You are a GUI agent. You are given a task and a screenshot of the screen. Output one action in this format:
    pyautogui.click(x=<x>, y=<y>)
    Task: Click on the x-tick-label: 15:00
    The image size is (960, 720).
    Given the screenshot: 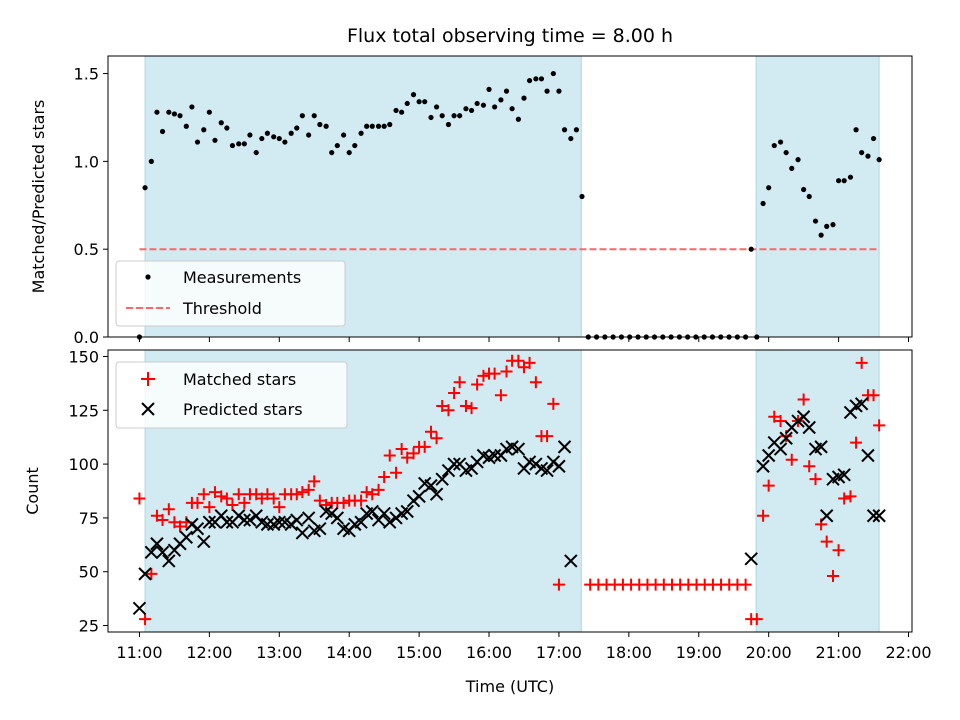 What is the action you would take?
    pyautogui.click(x=419, y=652)
    